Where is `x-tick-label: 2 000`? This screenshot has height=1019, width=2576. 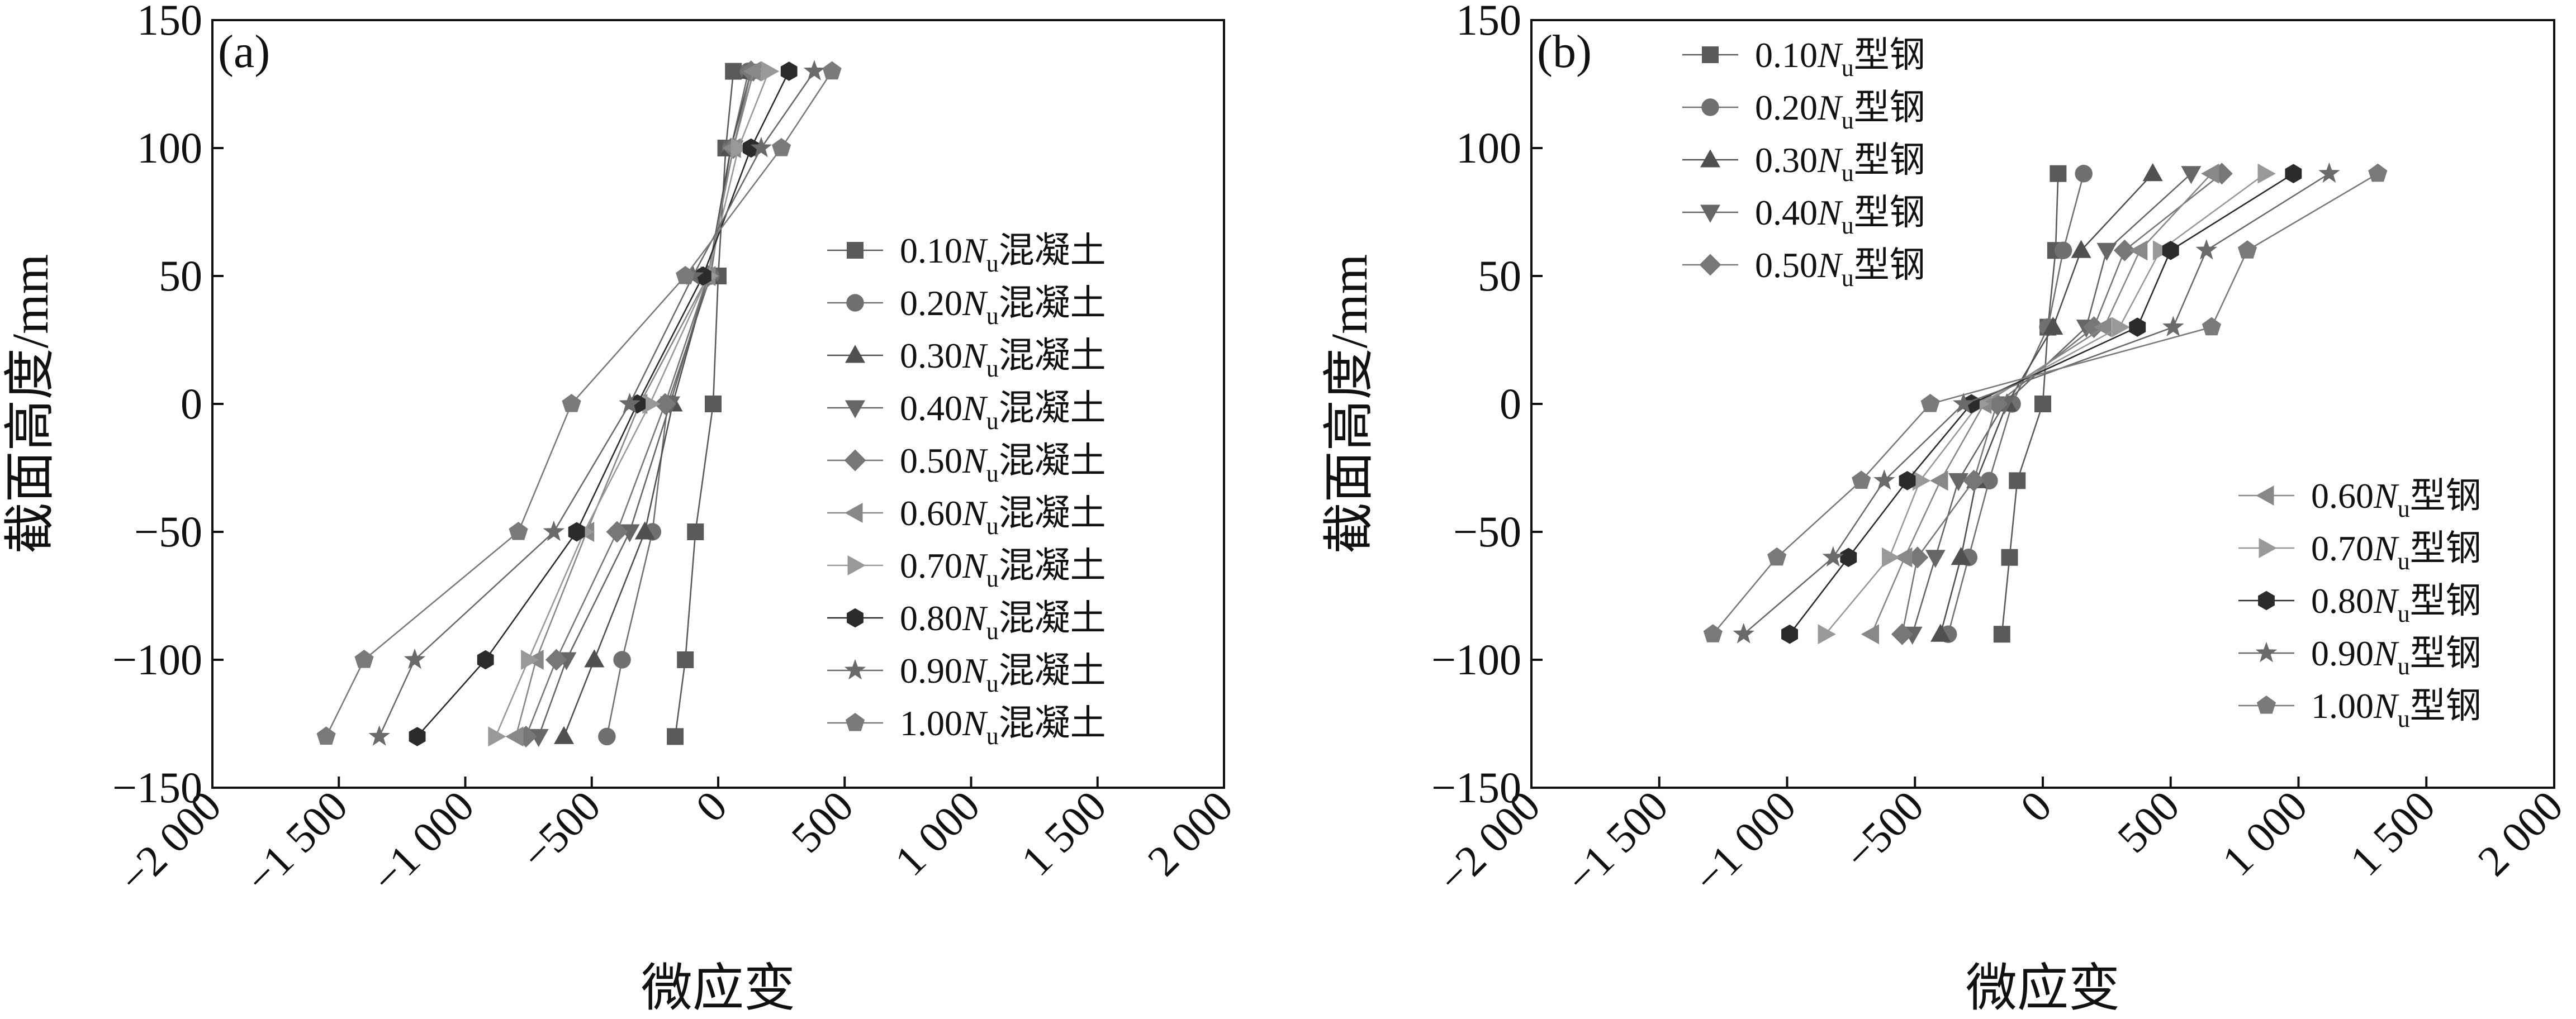 x-tick-label: 2 000 is located at coordinates (1190, 833).